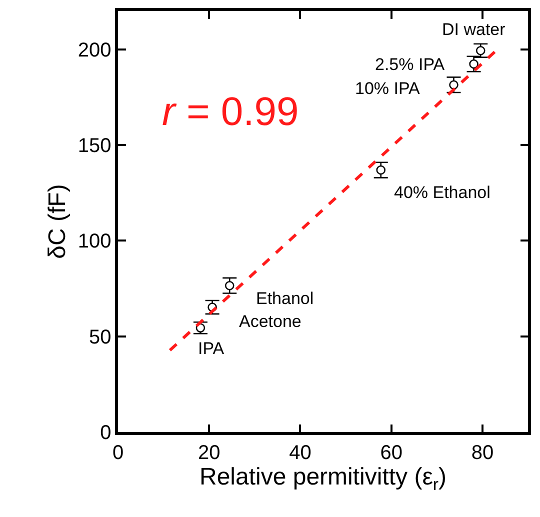  I want to click on x-tick-label: 40, so click(300, 453).